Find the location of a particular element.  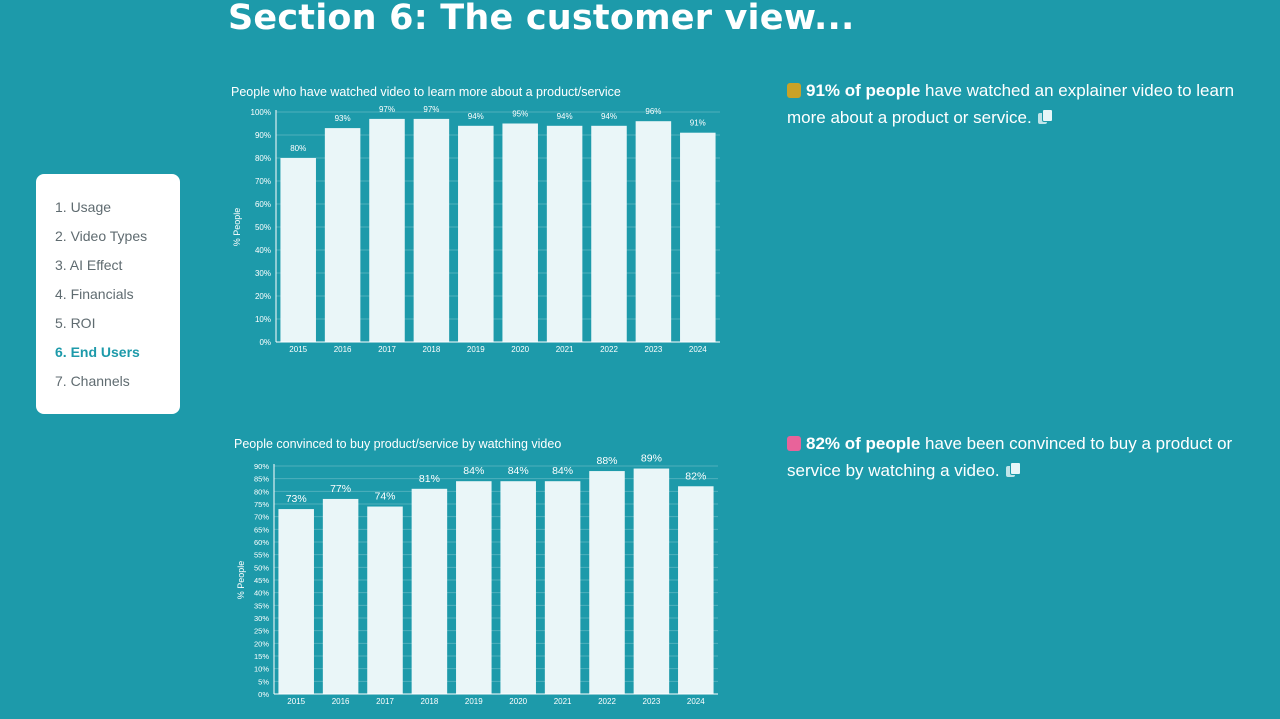

bar-2021 is located at coordinates (564, 233).